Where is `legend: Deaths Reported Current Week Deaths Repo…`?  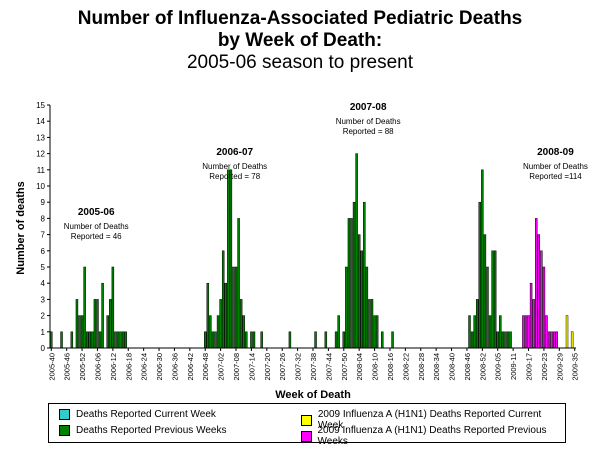
legend: Deaths Reported Current Week Deaths Repo… is located at coordinates (307, 425).